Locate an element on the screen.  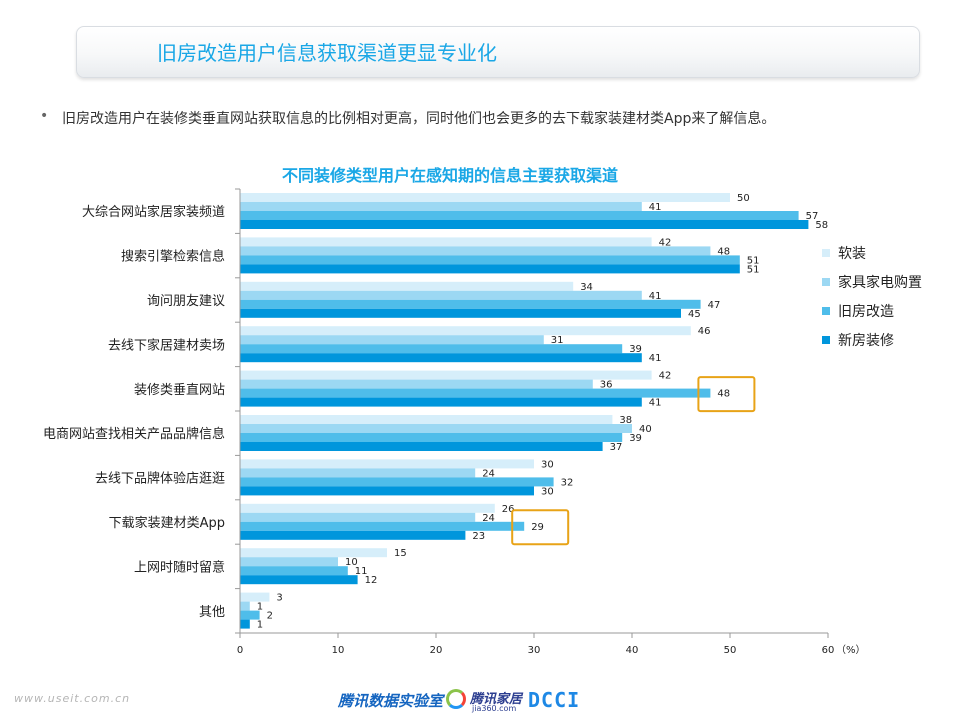
category-label: 询问朋友建议 is located at coordinates (186, 301).